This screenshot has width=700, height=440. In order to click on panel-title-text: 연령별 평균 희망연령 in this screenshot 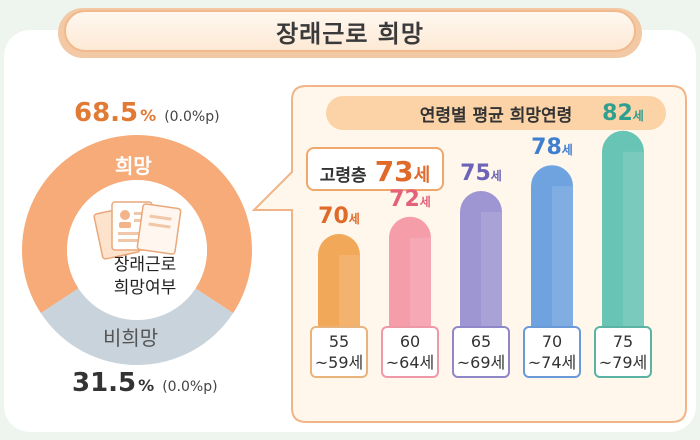, I will do `click(496, 115)`.